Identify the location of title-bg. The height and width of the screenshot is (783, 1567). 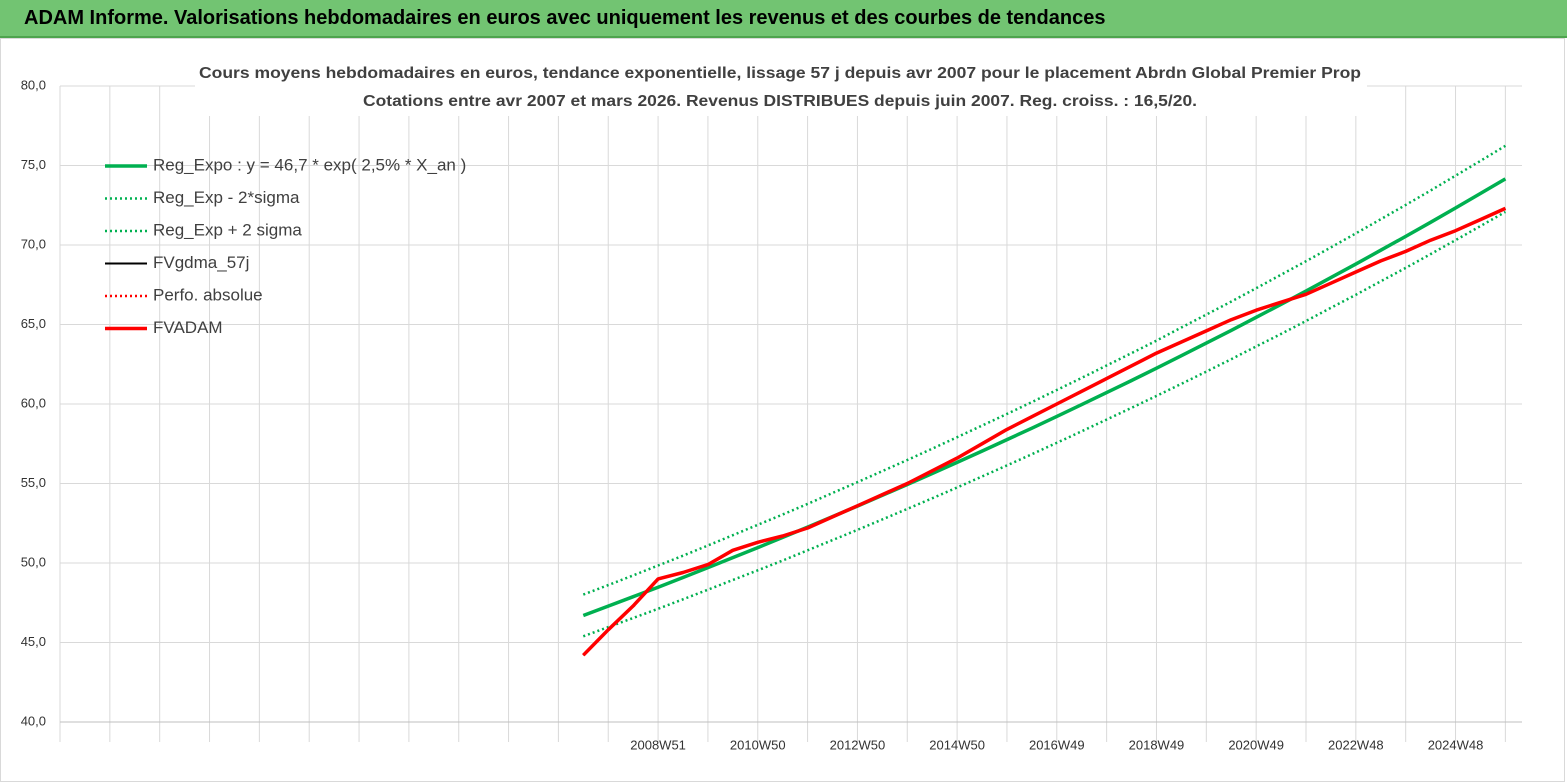
(781, 88).